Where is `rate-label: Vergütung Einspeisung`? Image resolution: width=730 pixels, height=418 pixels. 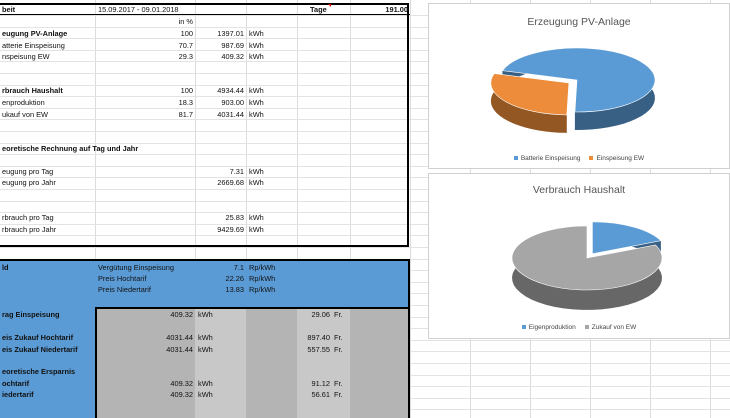
rate-label: Vergütung Einspeisung is located at coordinates (136, 267).